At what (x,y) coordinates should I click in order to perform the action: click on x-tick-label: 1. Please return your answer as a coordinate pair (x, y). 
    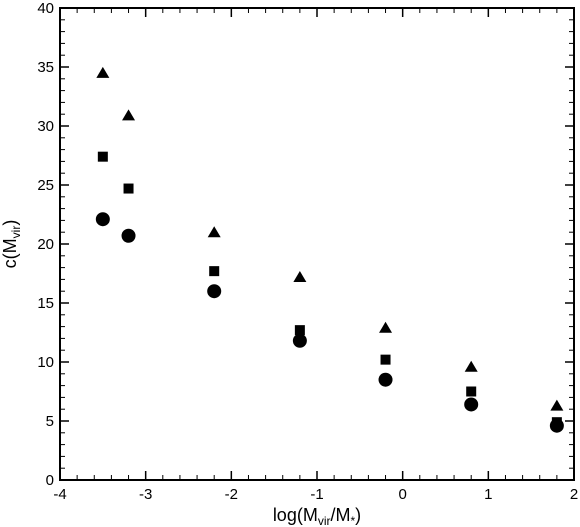
    Looking at the image, I should click on (488, 494).